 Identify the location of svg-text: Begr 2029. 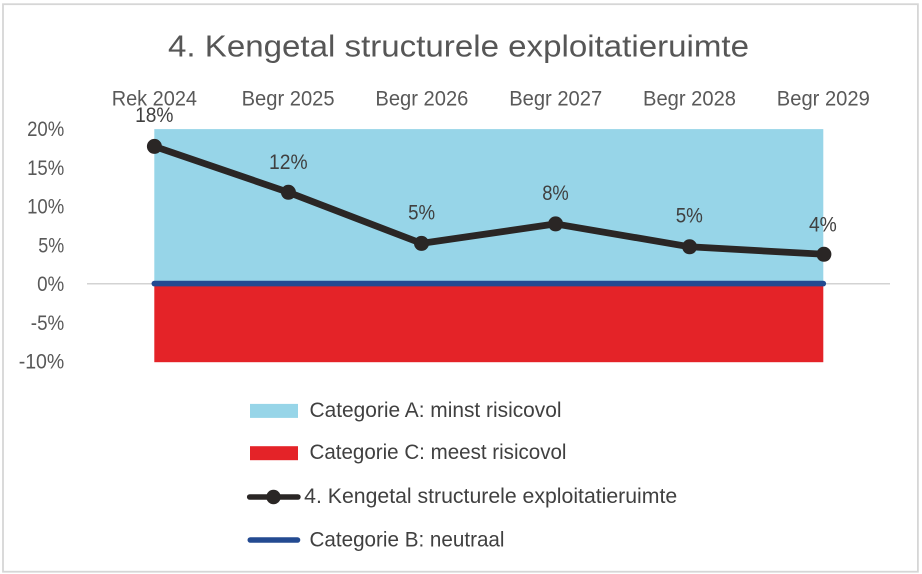
(823, 99).